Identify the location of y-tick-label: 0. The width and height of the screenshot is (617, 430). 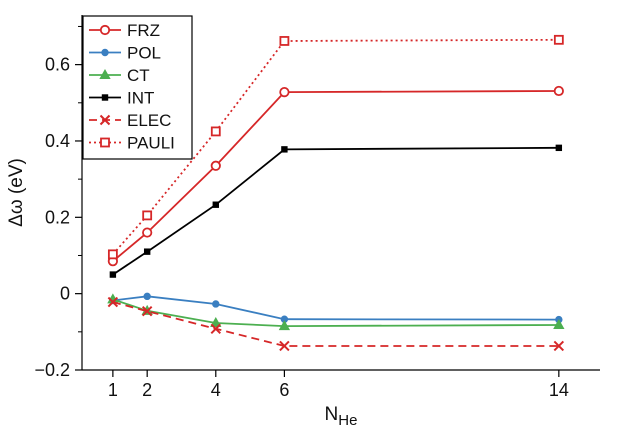
(65, 294).